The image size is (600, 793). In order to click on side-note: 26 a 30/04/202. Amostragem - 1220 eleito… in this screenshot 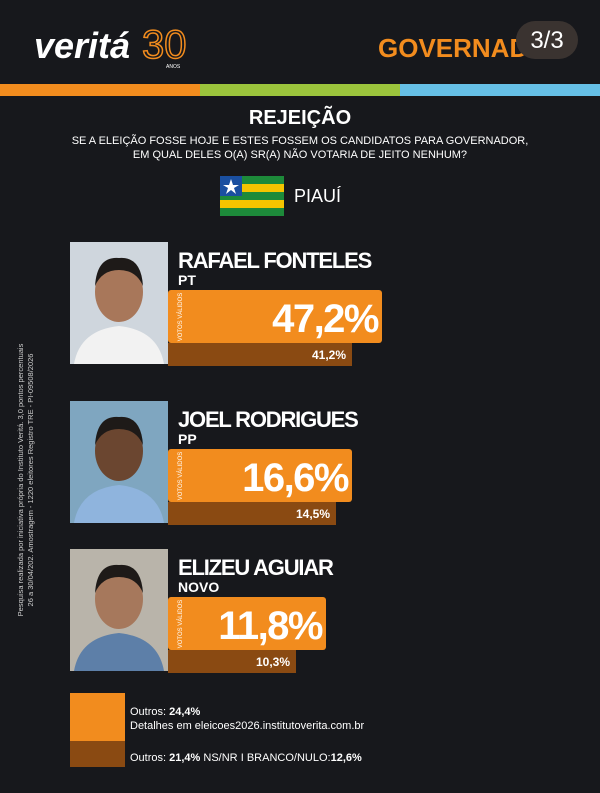, I will do `click(30, 480)`.